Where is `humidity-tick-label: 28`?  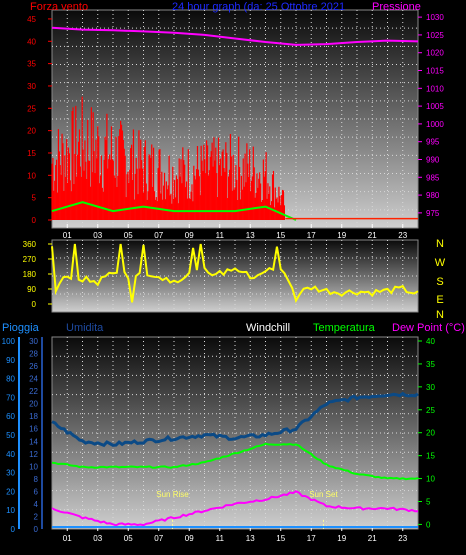
humidity-tick-label: 28 is located at coordinates (33, 354).